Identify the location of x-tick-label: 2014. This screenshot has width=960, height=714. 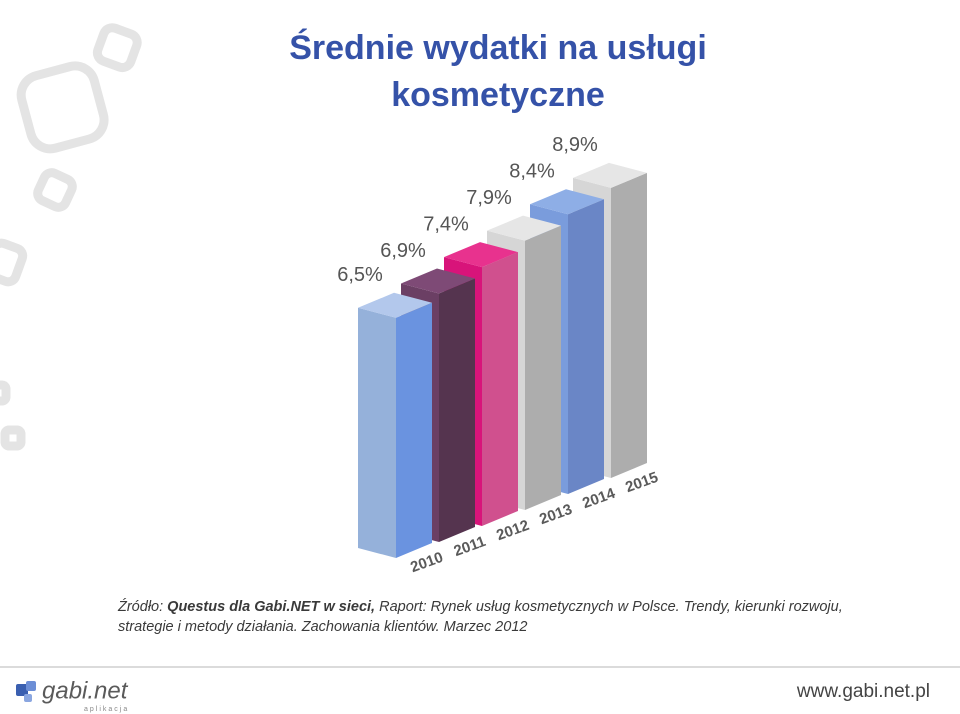
(599, 499).